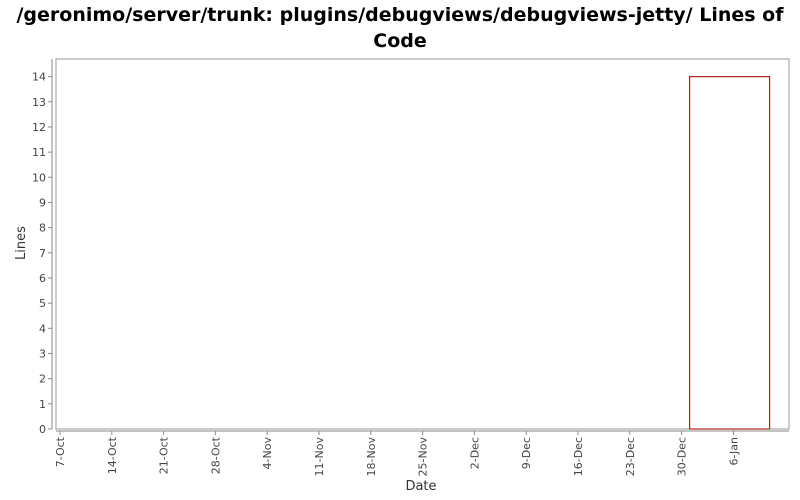  What do you see at coordinates (267, 453) in the screenshot?
I see `x-tick-label: 4-Nov` at bounding box center [267, 453].